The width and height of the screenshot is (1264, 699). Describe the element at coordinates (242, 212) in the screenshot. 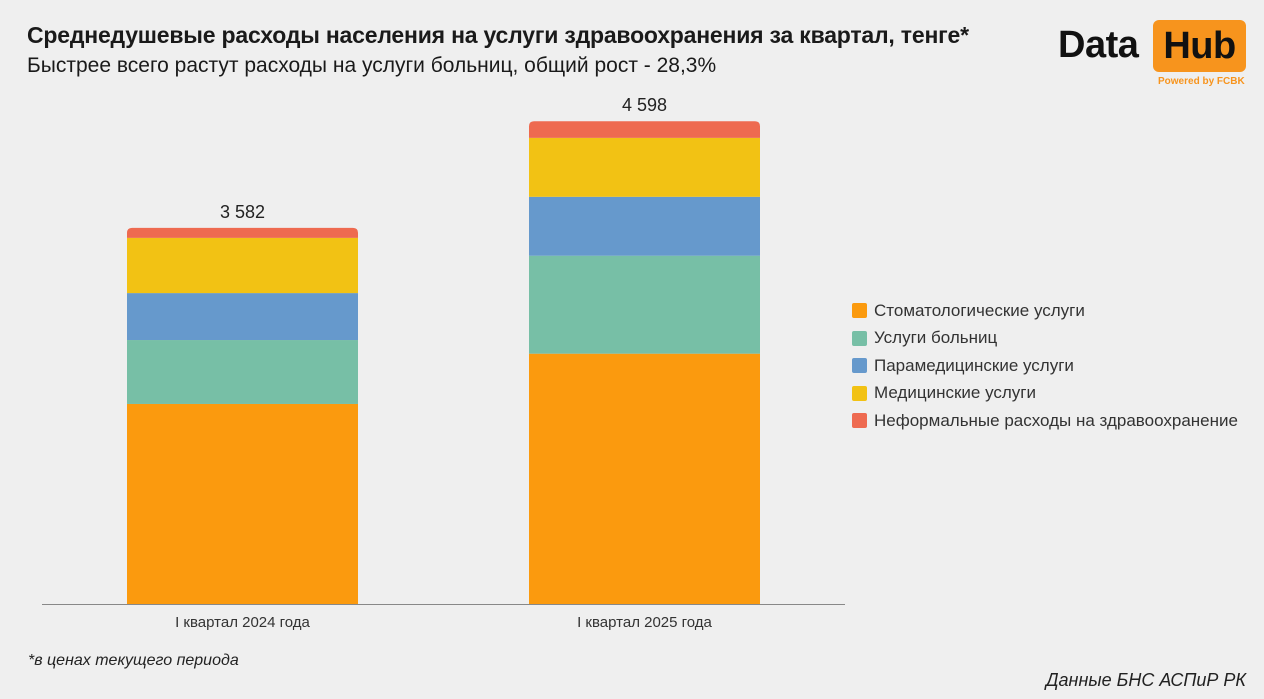

I see `bar-total-label: 3 582` at that location.